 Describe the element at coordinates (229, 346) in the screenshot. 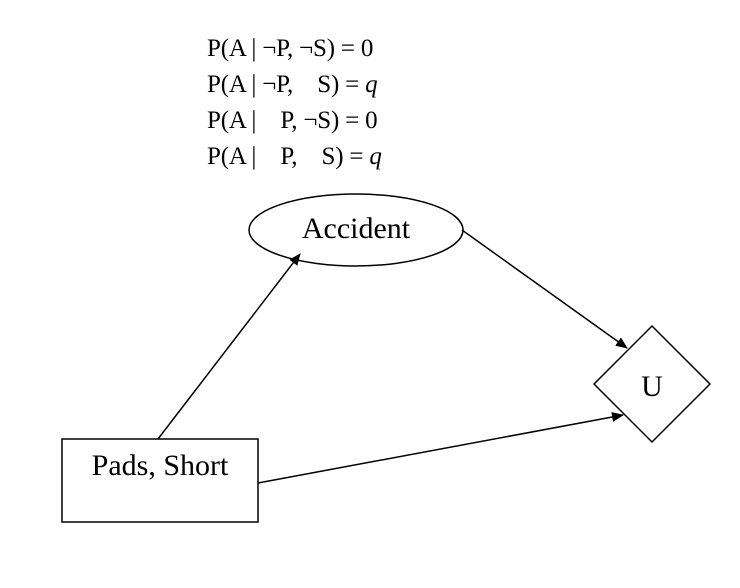

I see `edge-pads-short-to-accident` at that location.